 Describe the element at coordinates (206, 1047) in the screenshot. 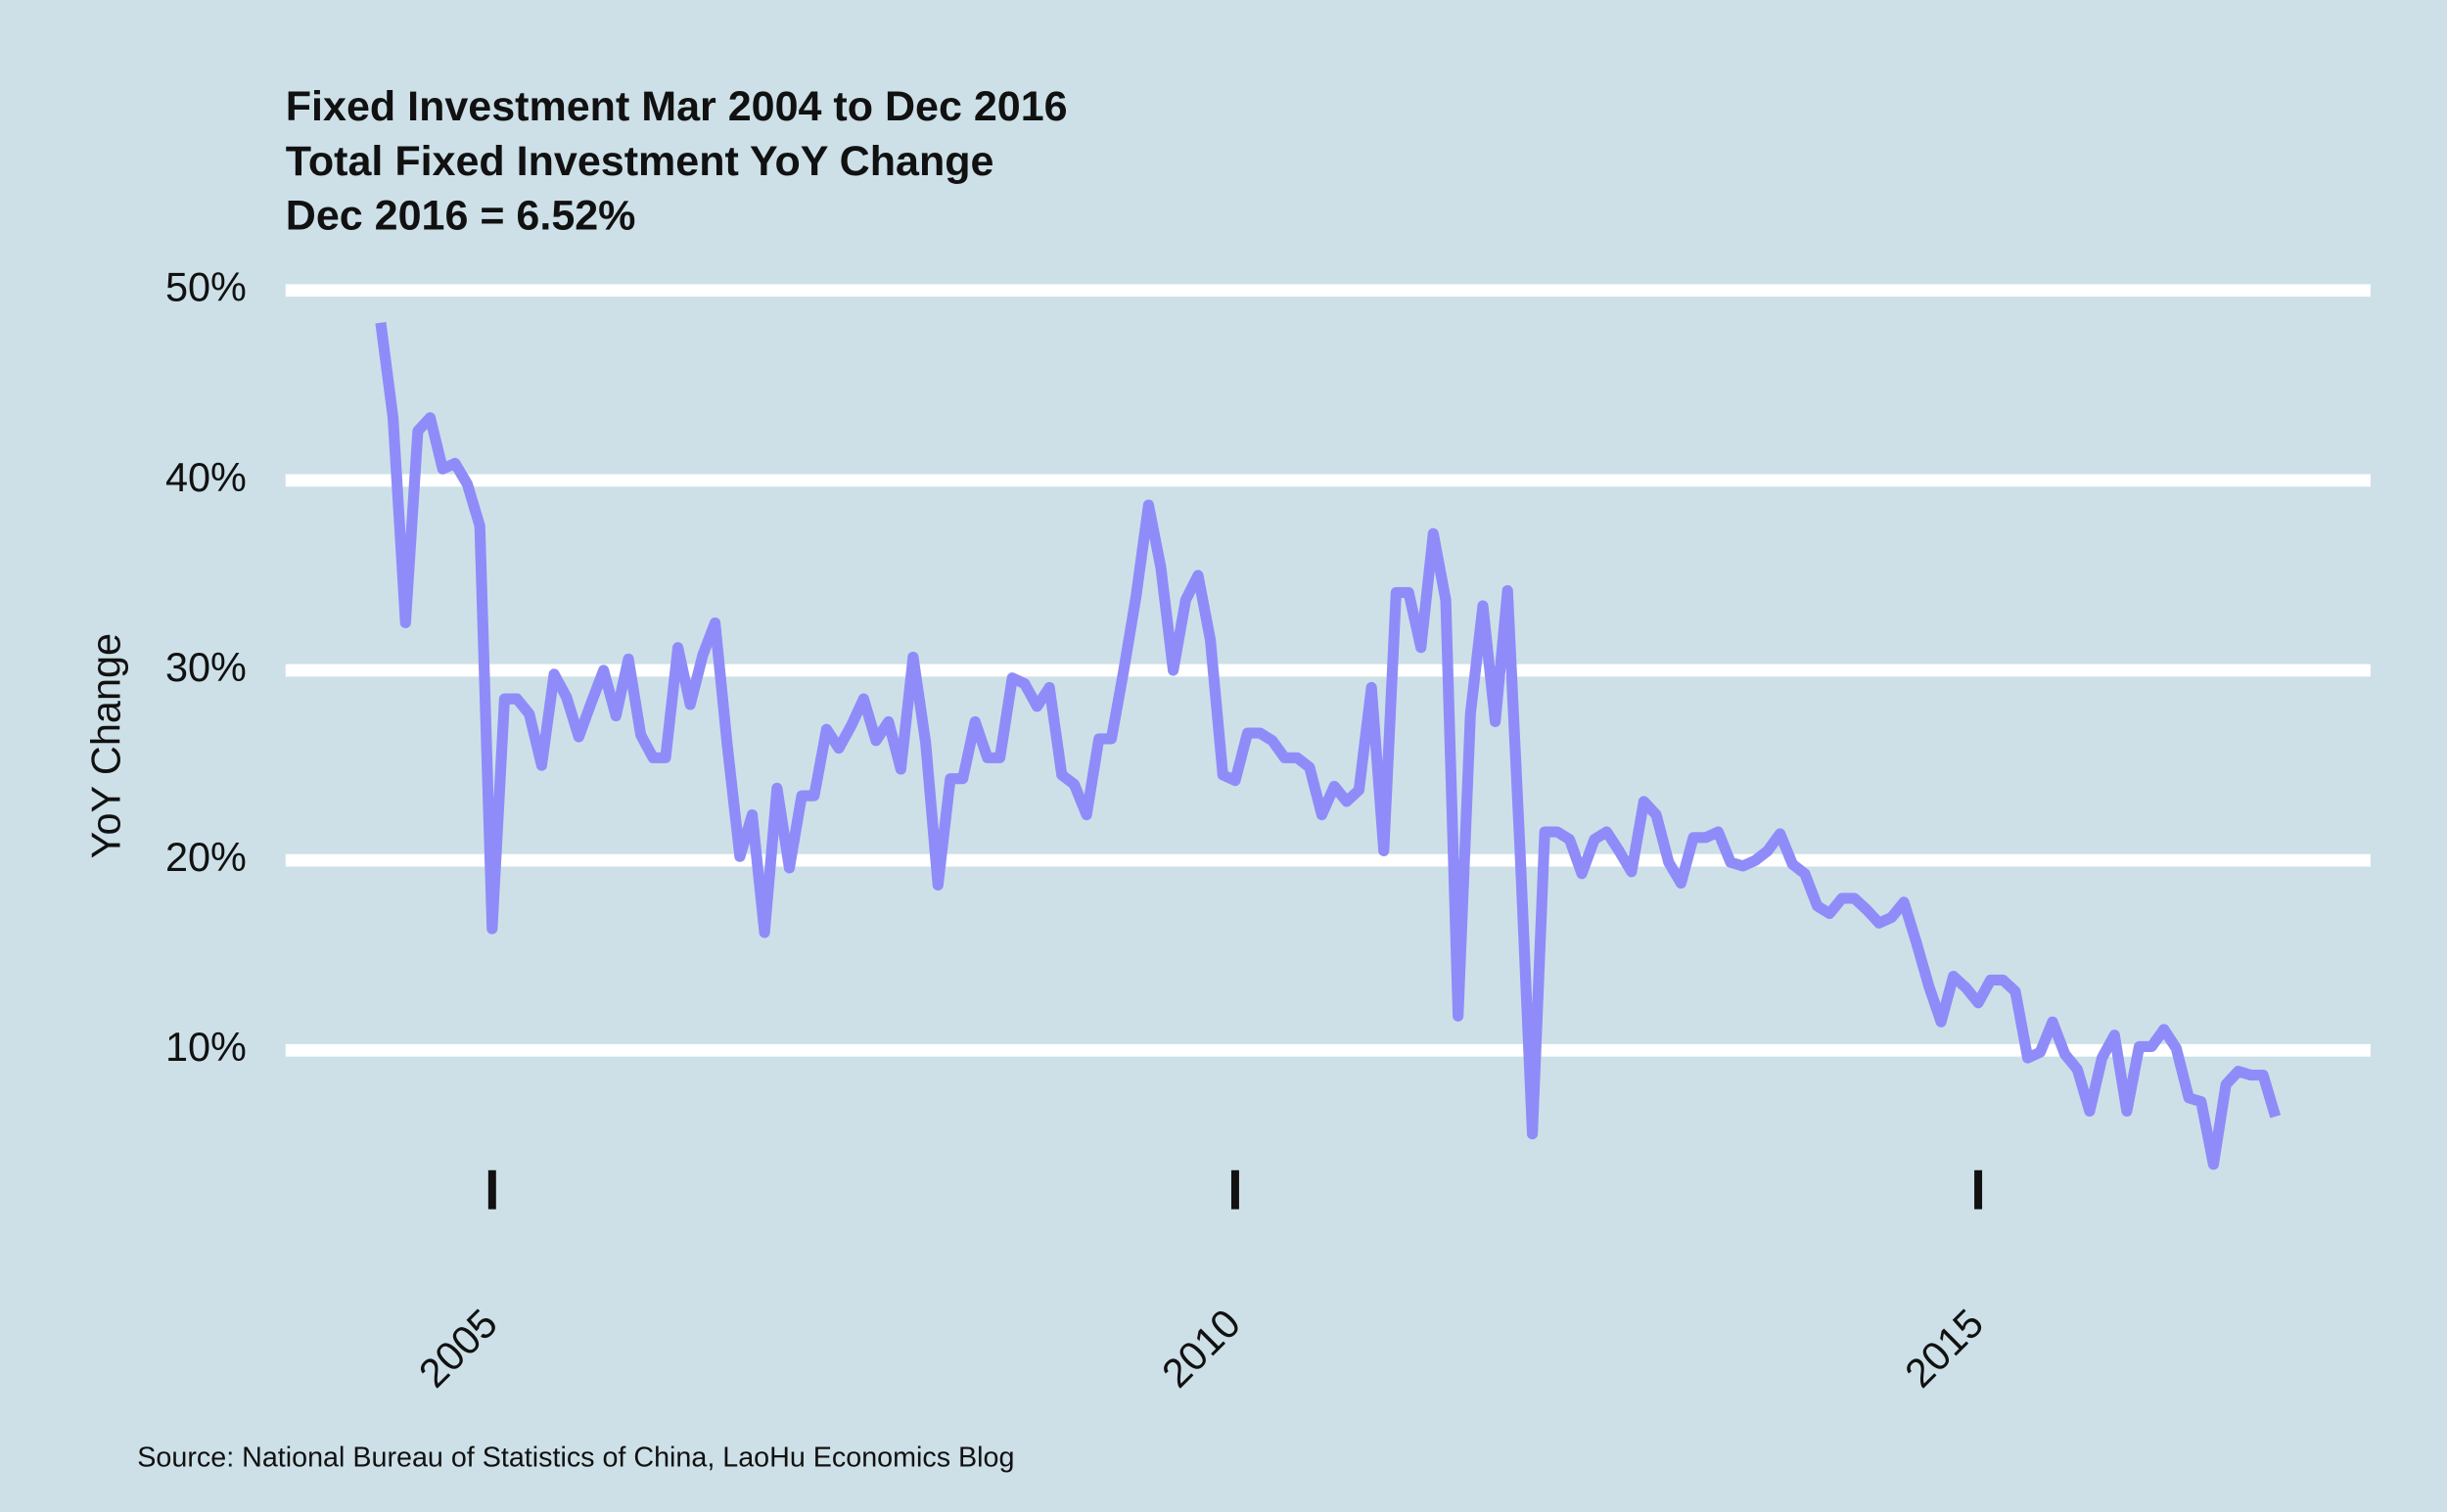

I see `y-tick-label: 10%` at that location.